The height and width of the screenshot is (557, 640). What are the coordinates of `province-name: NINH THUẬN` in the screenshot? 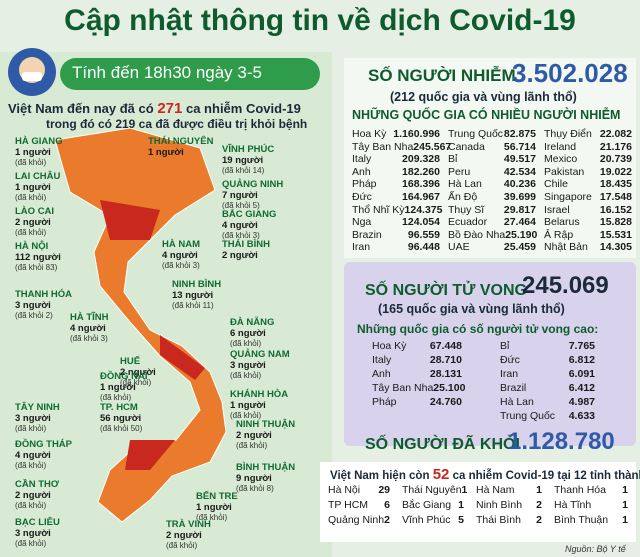 It's located at (266, 424).